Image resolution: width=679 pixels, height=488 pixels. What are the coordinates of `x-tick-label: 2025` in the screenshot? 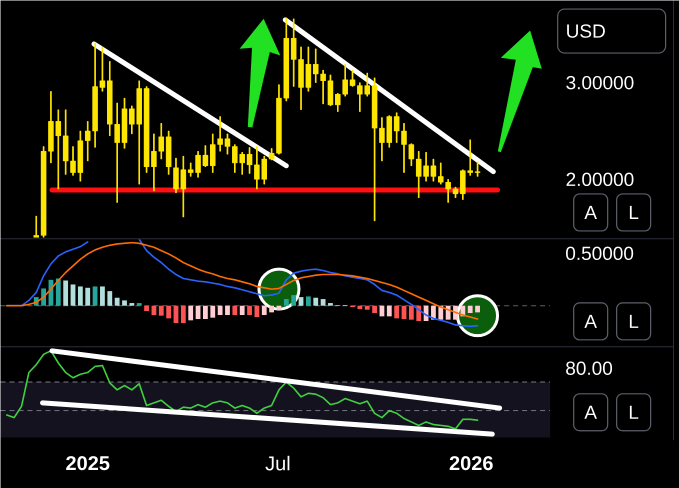 It's located at (88, 463).